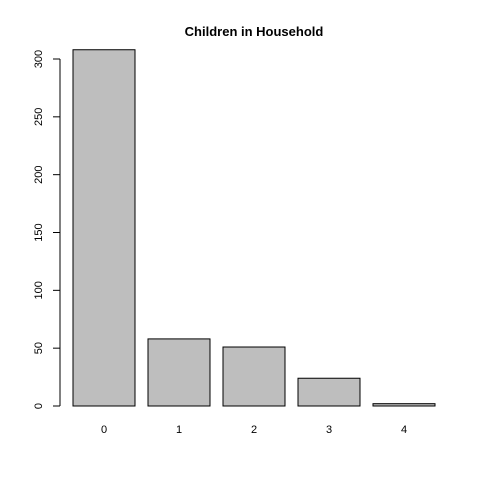  Describe the element at coordinates (329, 430) in the screenshot. I see `x-category-label: 3` at that location.